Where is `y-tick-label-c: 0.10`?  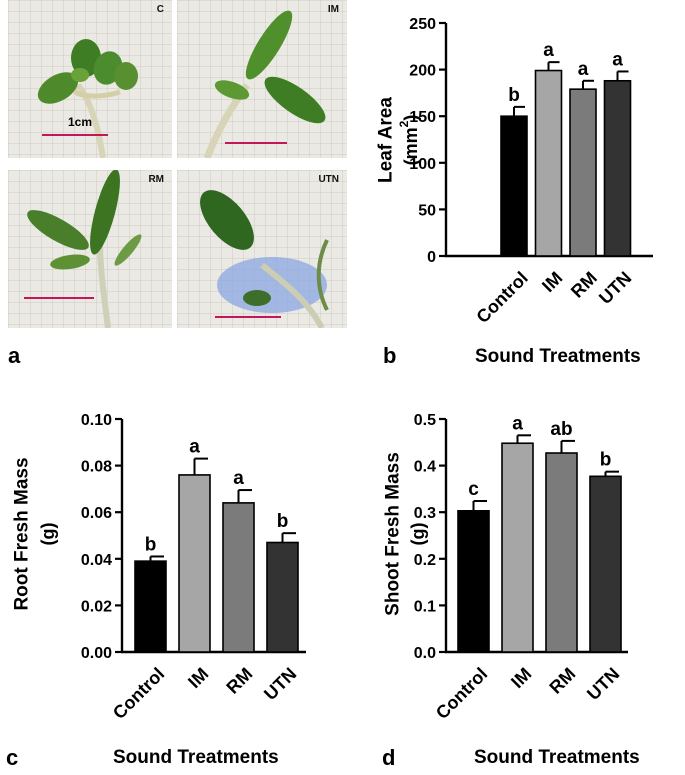
y-tick-label-c: 0.10 is located at coordinates (96, 420).